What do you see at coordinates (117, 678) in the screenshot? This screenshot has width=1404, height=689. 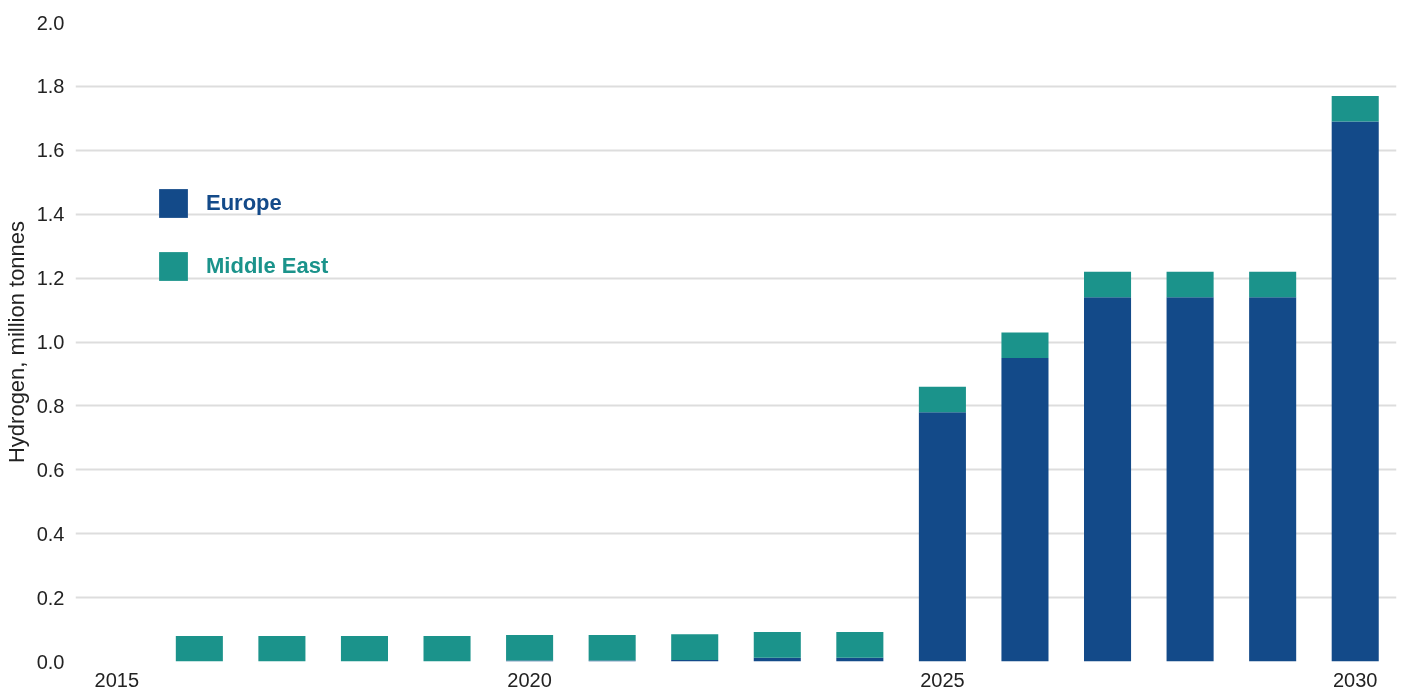 I see `x-tick-label: 2015` at bounding box center [117, 678].